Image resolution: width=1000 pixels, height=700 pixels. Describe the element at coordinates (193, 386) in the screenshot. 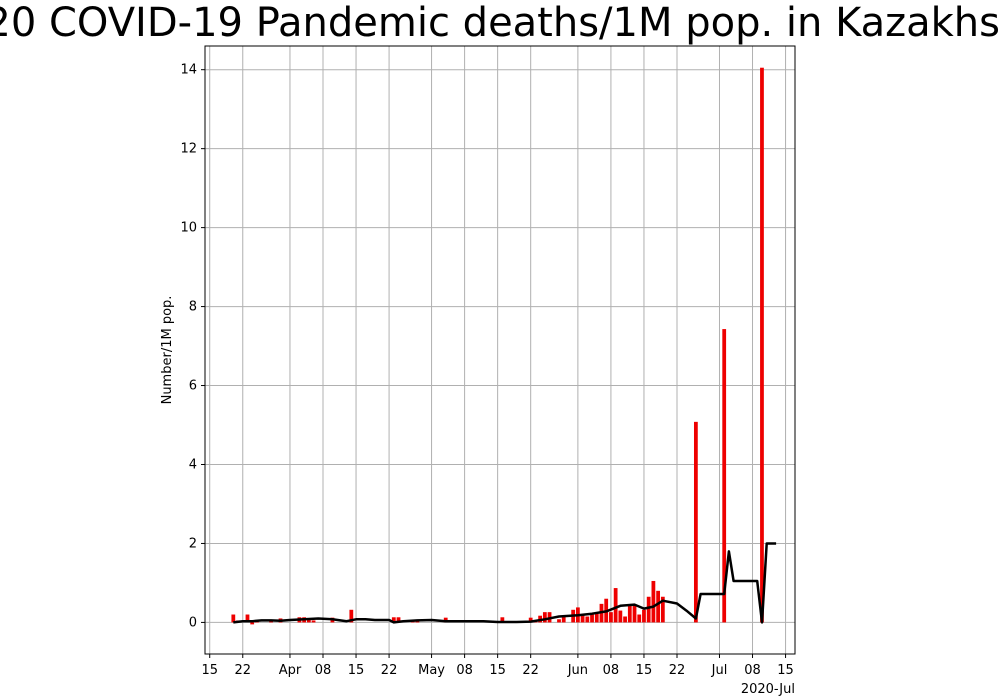

I see `y-tick-label: 6` at that location.